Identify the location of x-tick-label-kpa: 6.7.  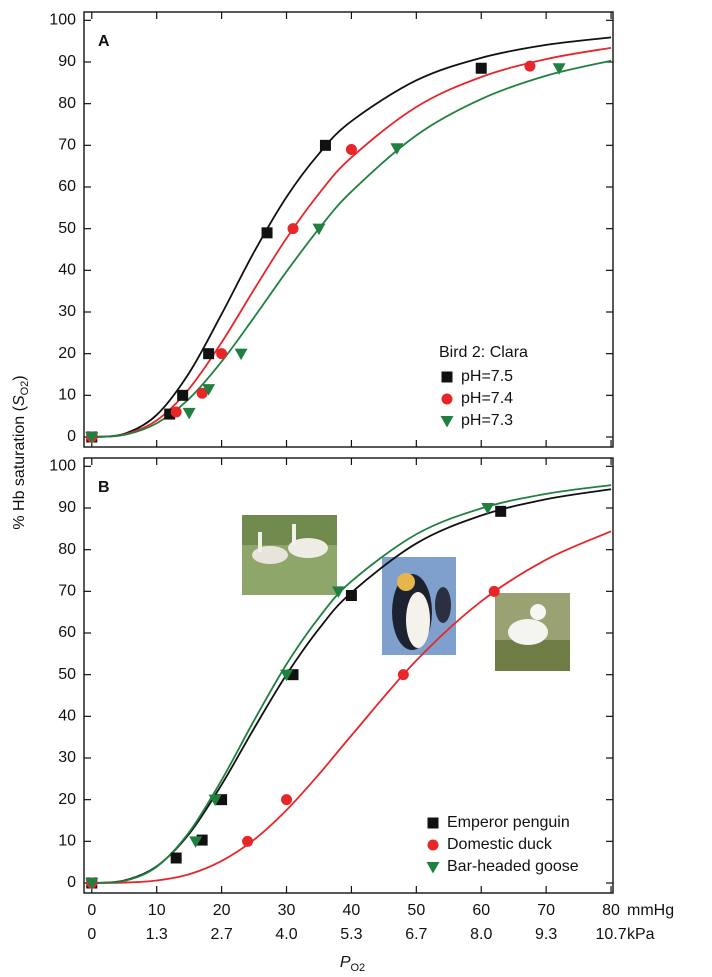
(416, 934).